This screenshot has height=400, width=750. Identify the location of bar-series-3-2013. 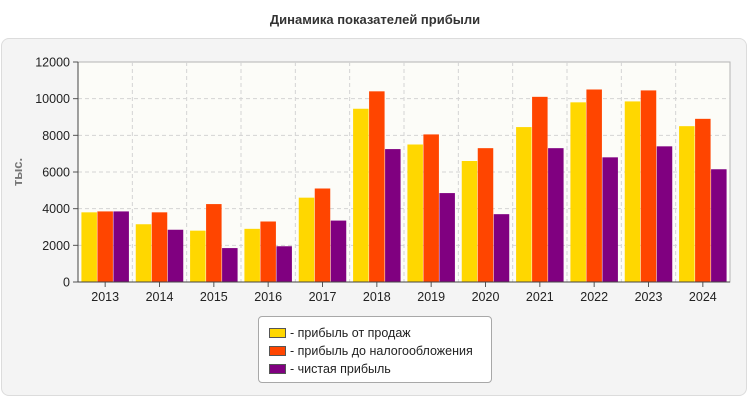
(121, 246).